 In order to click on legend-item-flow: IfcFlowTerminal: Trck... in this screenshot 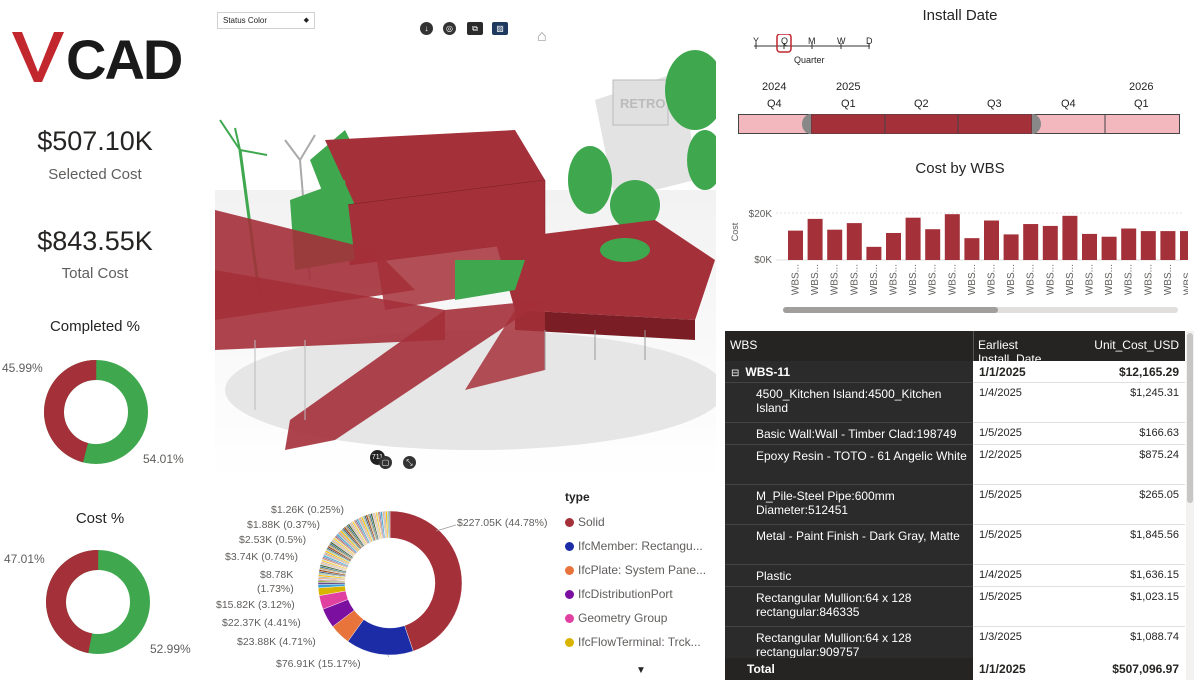, I will do `click(640, 642)`.